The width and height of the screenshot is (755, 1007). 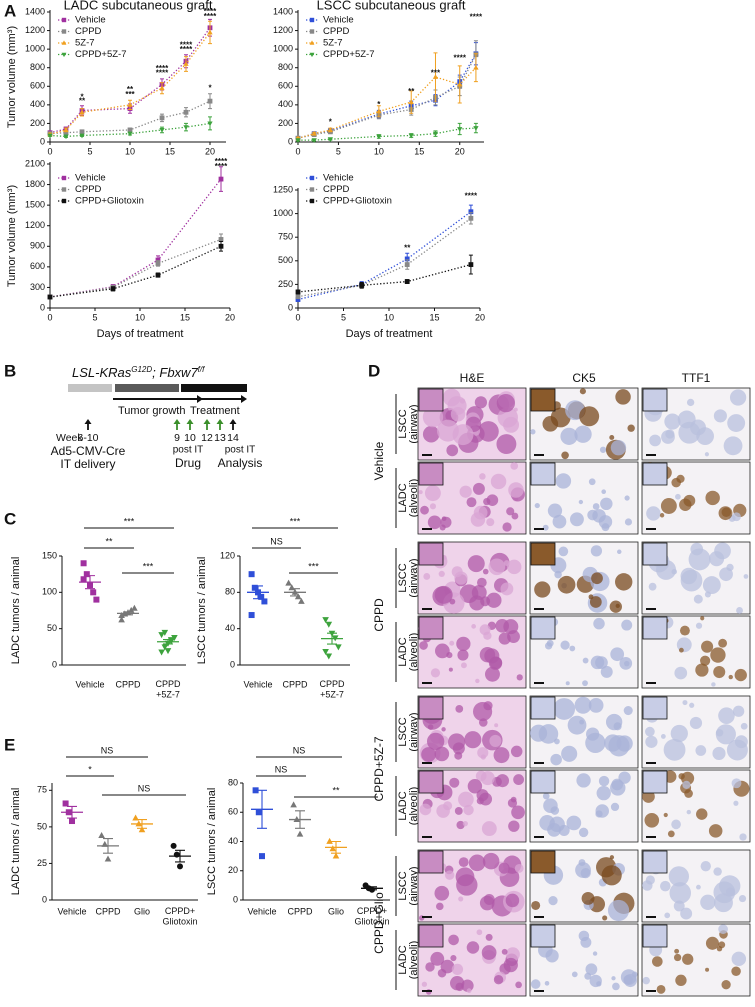 What do you see at coordinates (357, 201) in the screenshot?
I see `legend-label: CPPD+Gliotoxin` at bounding box center [357, 201].